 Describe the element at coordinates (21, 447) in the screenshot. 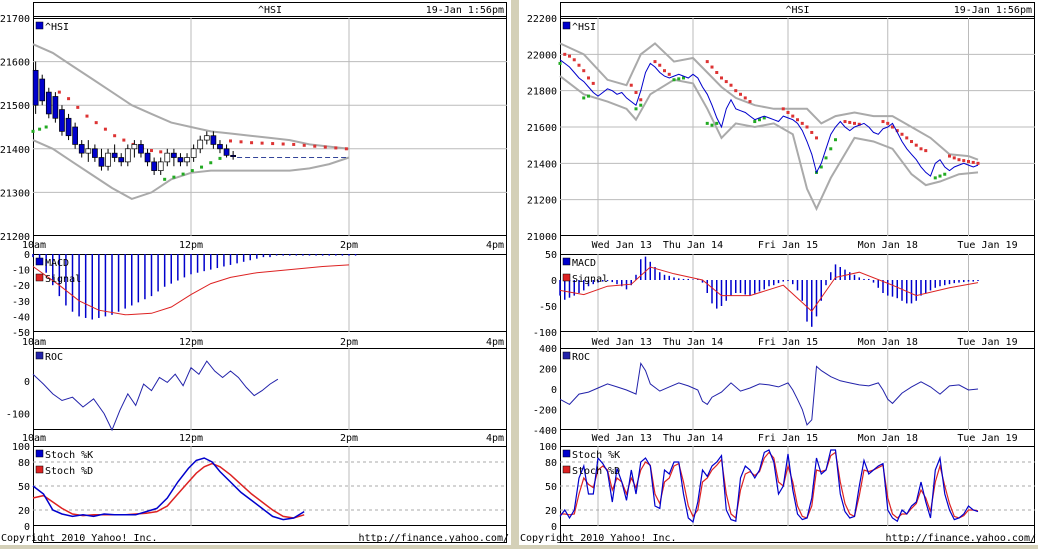

I see `left-stoch-ytick-0: 100` at that location.